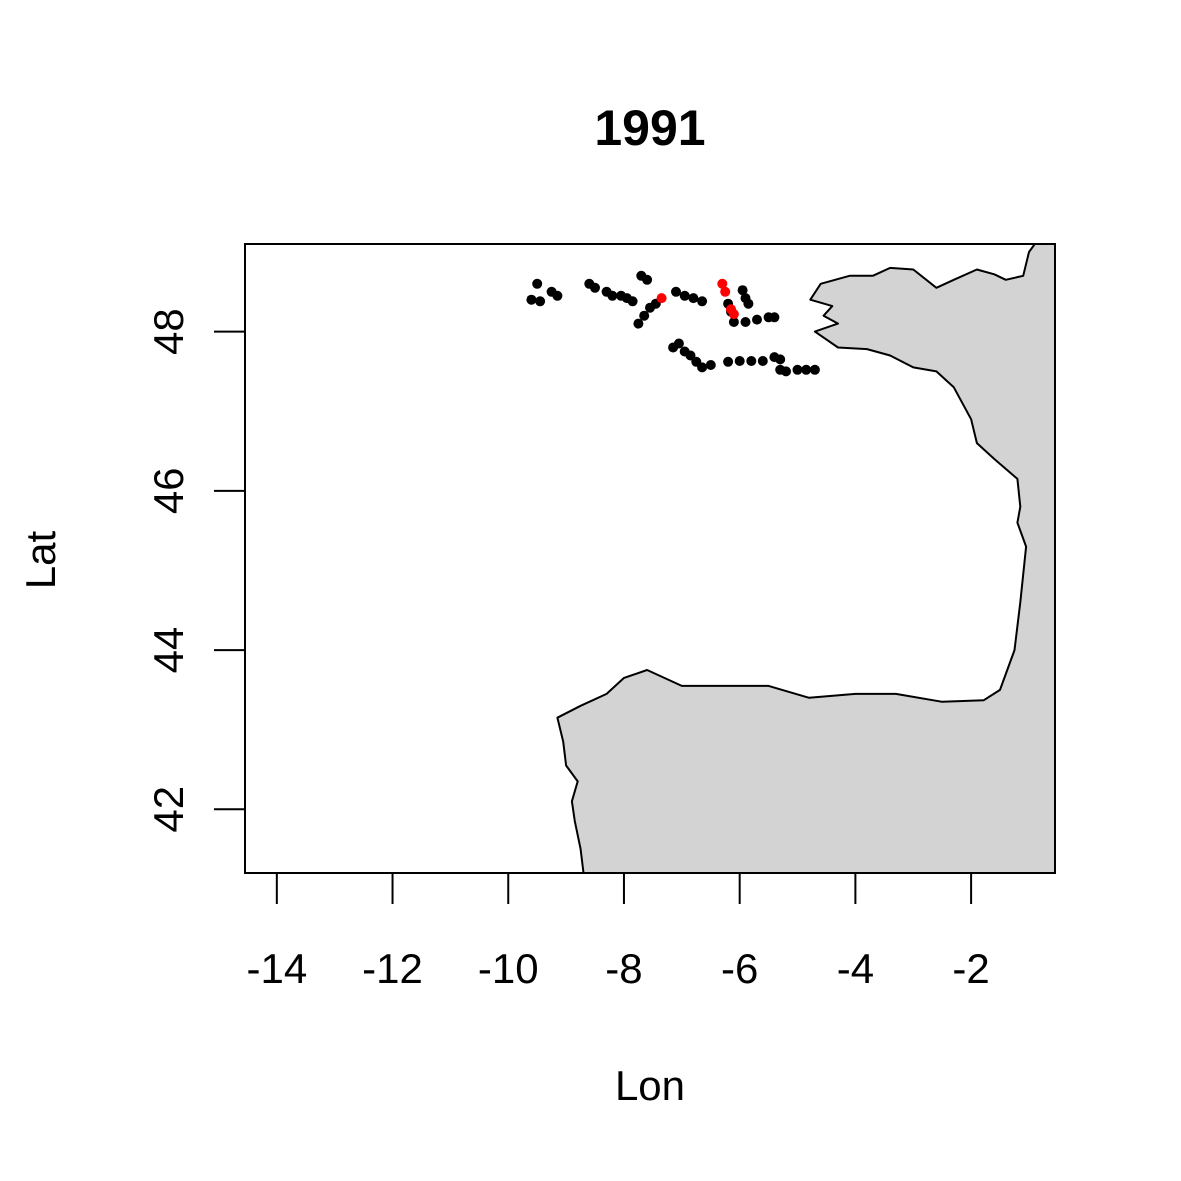  Describe the element at coordinates (673, 323) in the screenshot. I see `points-layer` at that location.